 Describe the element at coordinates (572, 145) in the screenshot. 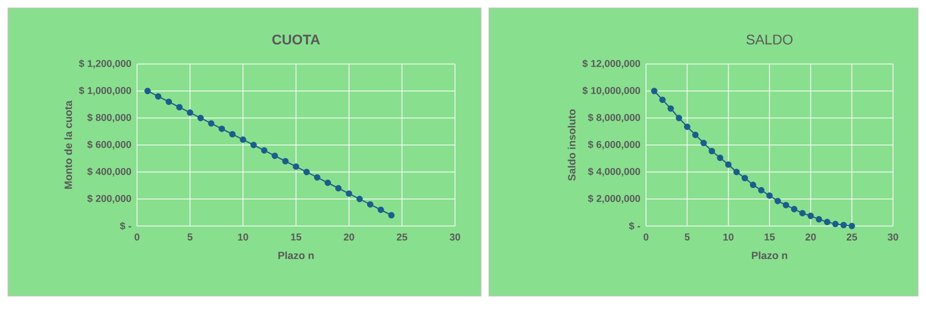

I see `y-axis-title: Saldo insoluto` at that location.